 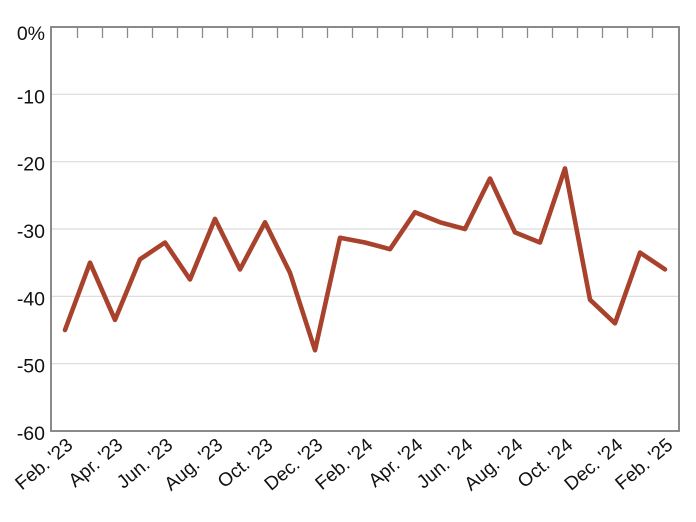 I want to click on y-axis-label: -60, so click(x=31, y=434).